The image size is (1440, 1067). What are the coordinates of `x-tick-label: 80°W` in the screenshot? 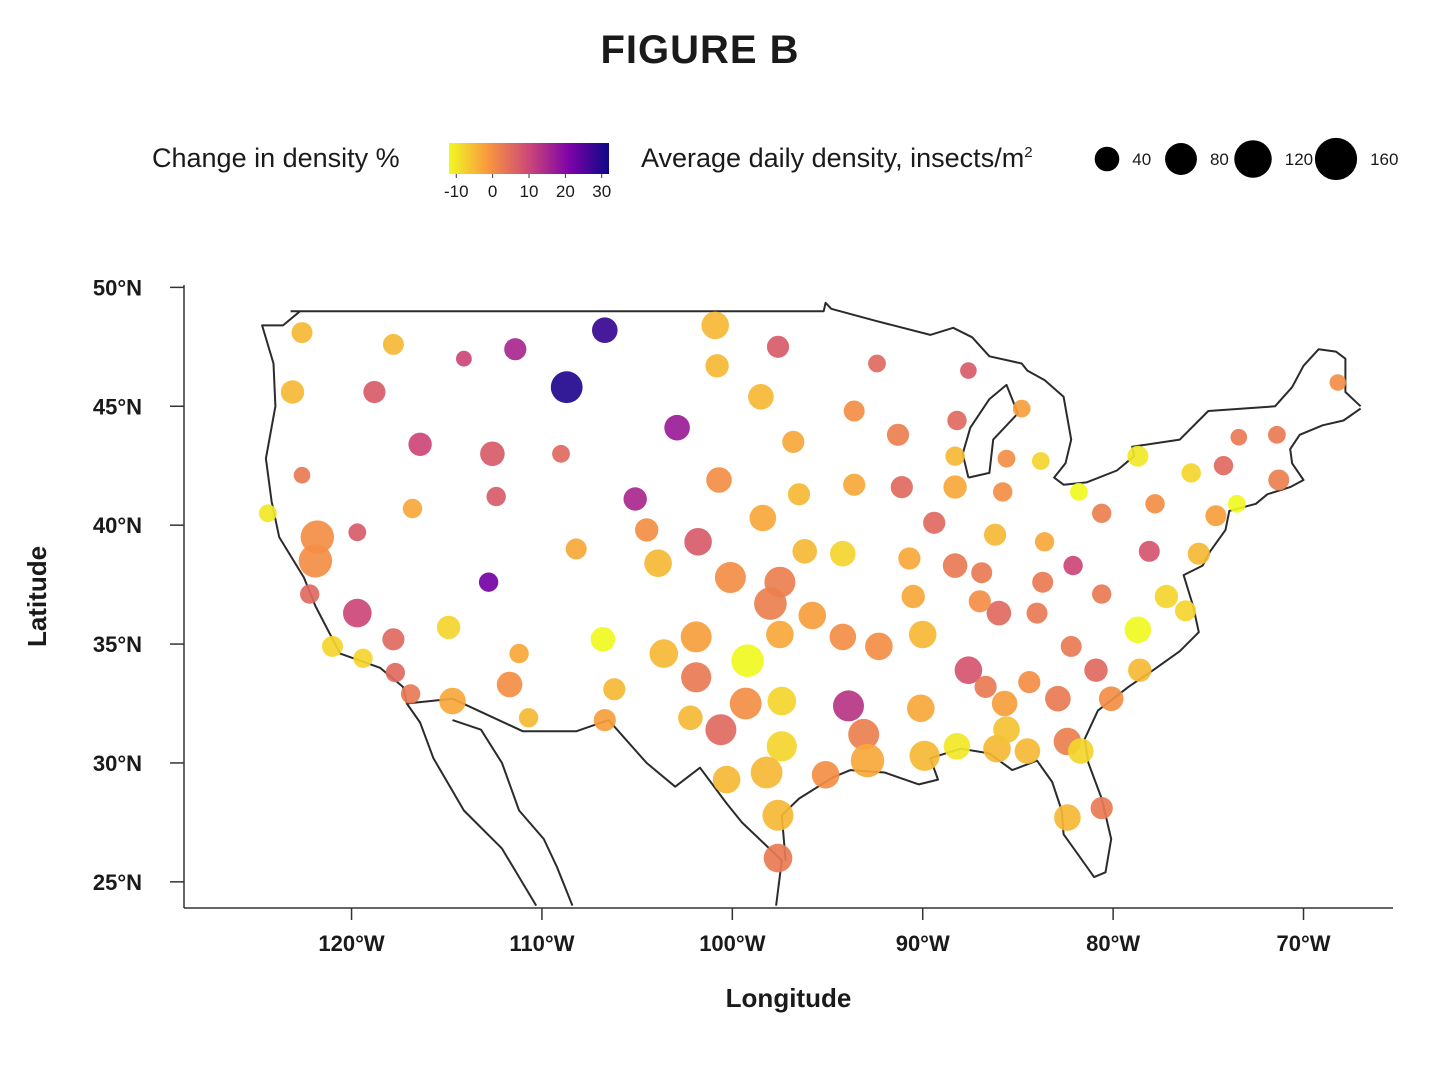 It's located at (1113, 943).